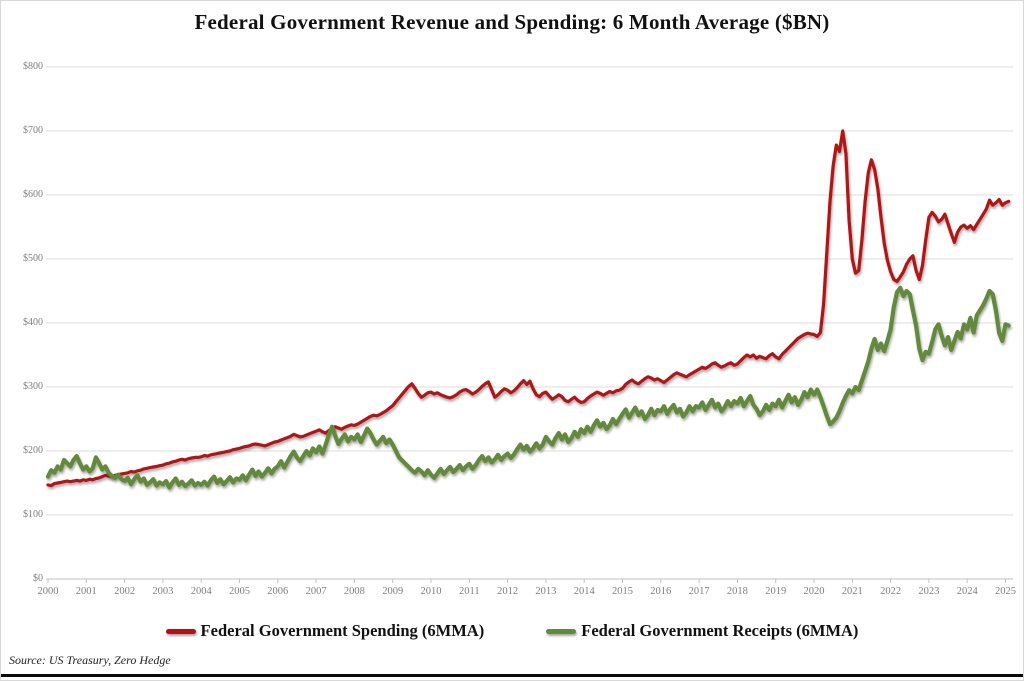 Image resolution: width=1024 pixels, height=681 pixels. I want to click on x-tick-label: 2024, so click(967, 591).